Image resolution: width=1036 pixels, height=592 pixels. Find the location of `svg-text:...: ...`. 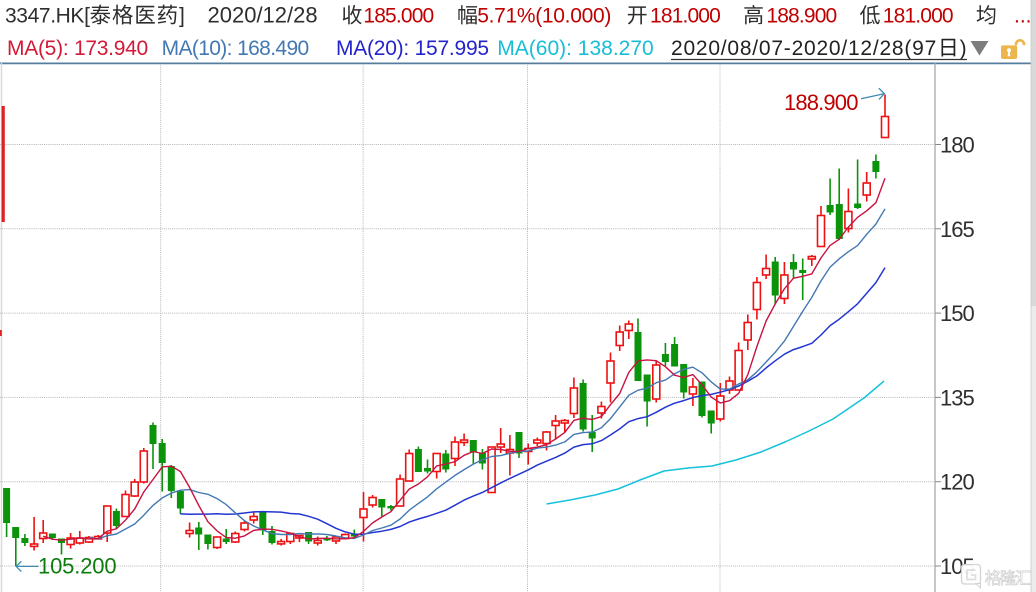

svg-text:...: ... is located at coordinates (1023, 16).